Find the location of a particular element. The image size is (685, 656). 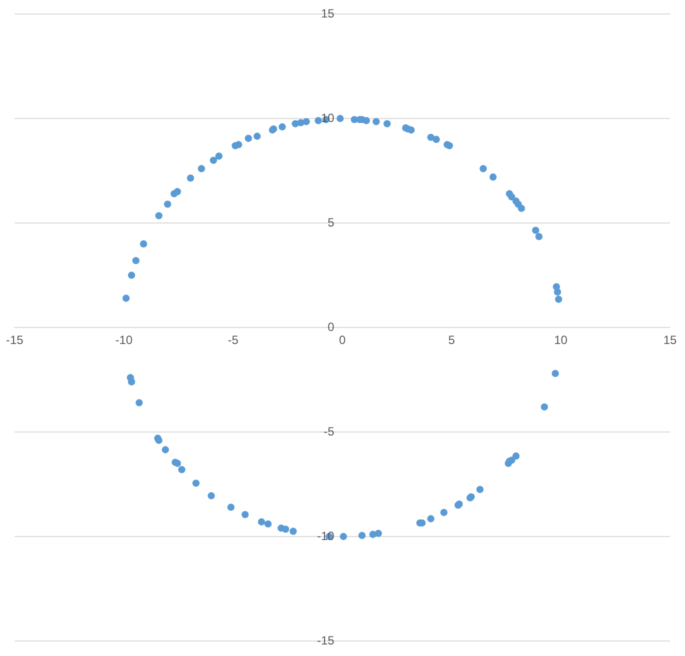

x-tick-label: 15 is located at coordinates (670, 340).